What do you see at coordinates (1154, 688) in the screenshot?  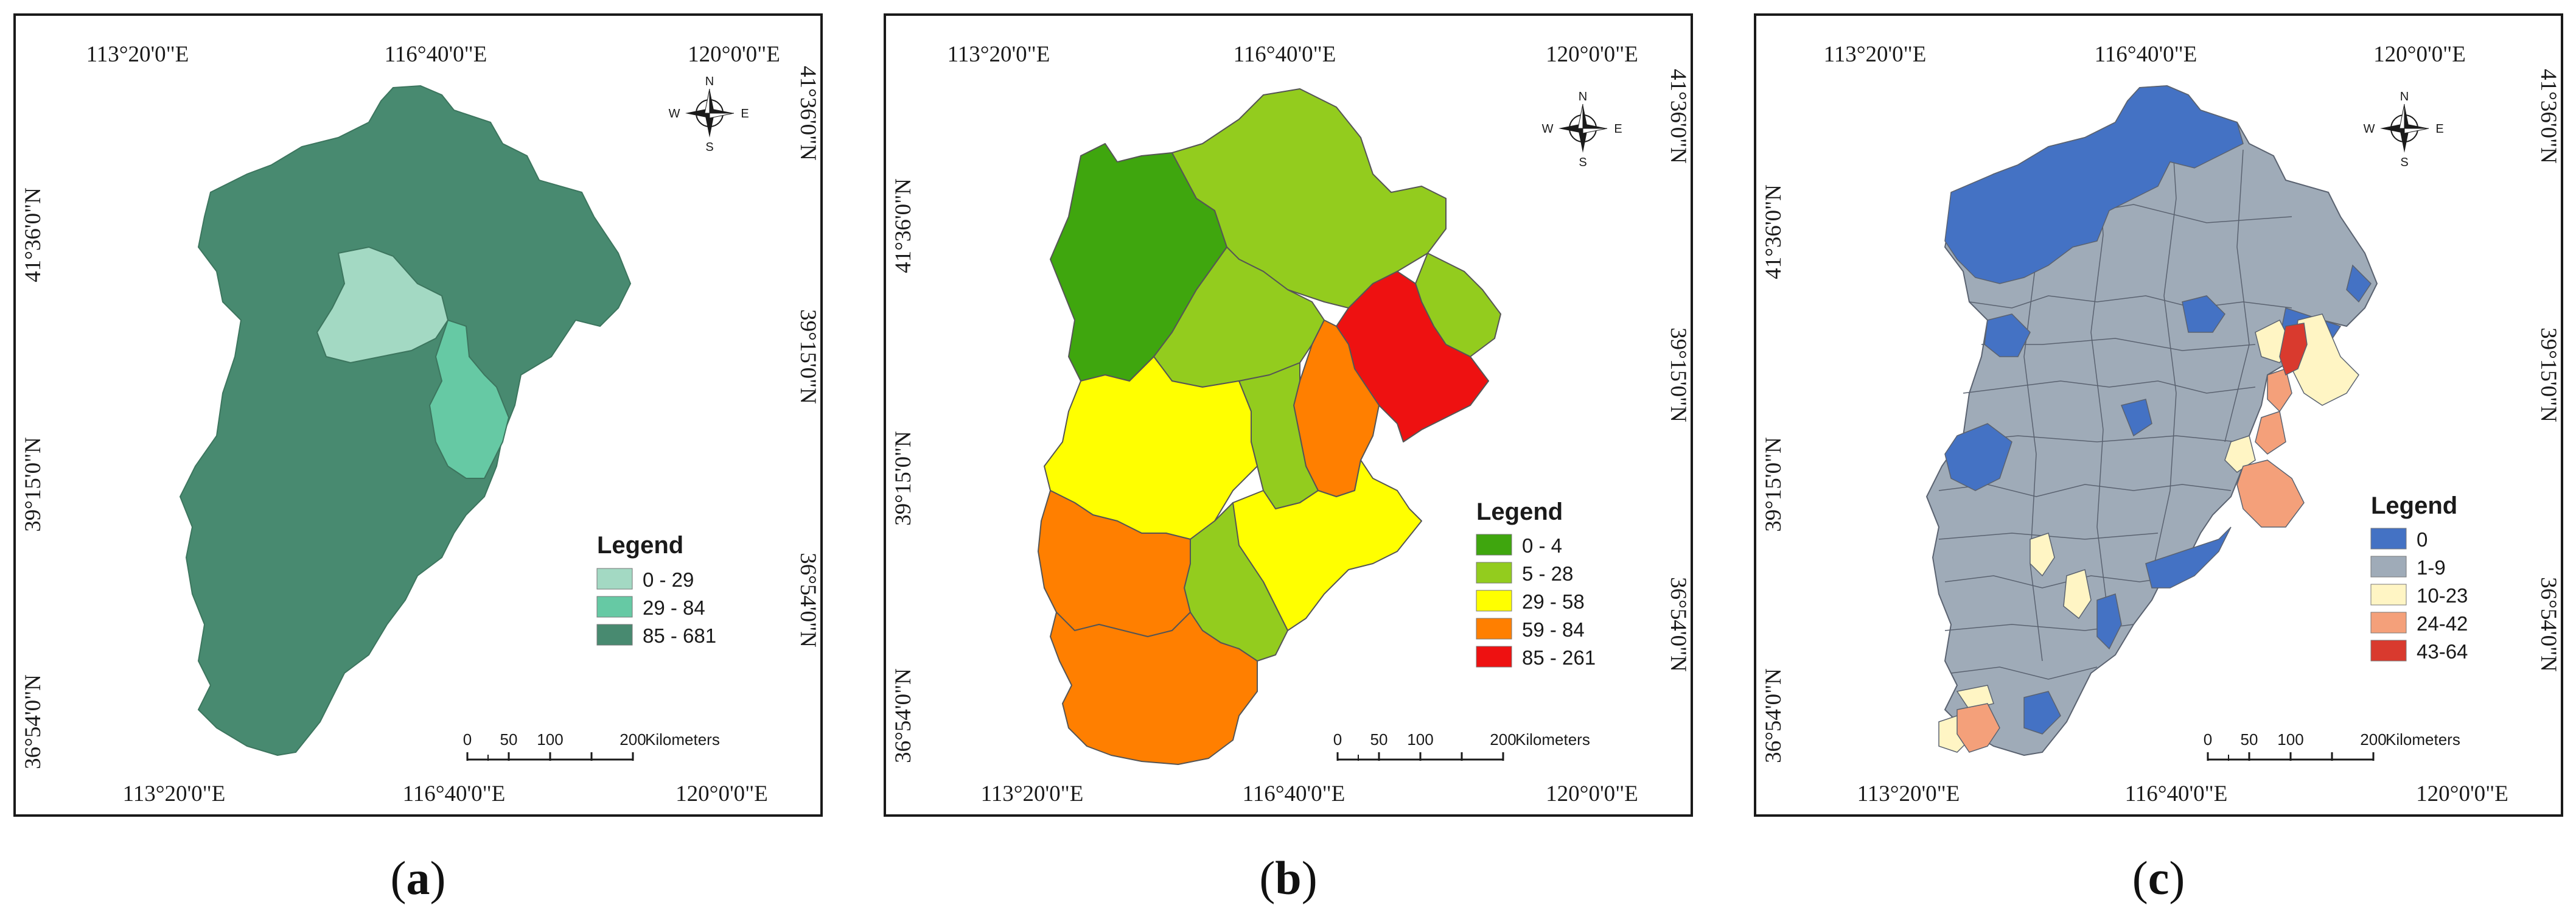 I see `region-xingtai-handan` at bounding box center [1154, 688].